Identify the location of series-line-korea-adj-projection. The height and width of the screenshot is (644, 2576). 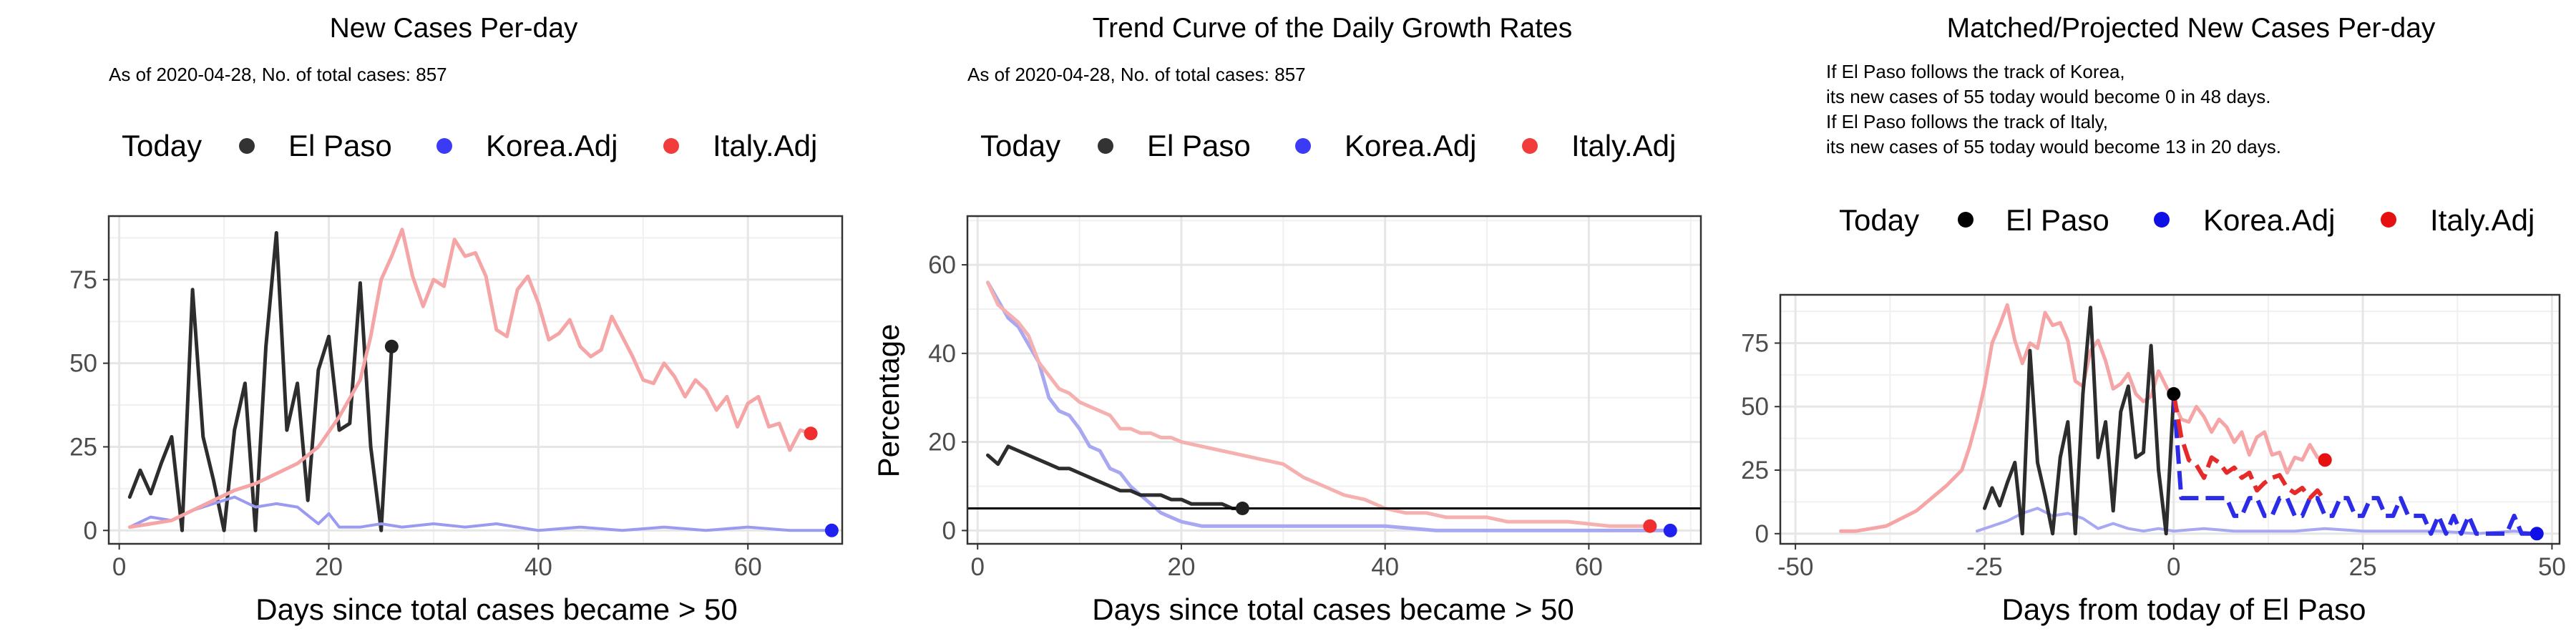
(2354, 465).